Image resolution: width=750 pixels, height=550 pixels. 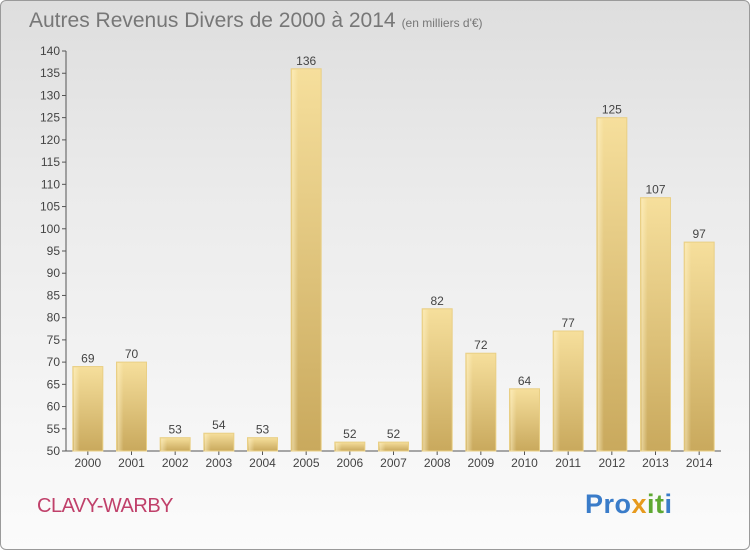 I want to click on y-tick-label: 105, so click(x=50, y=207).